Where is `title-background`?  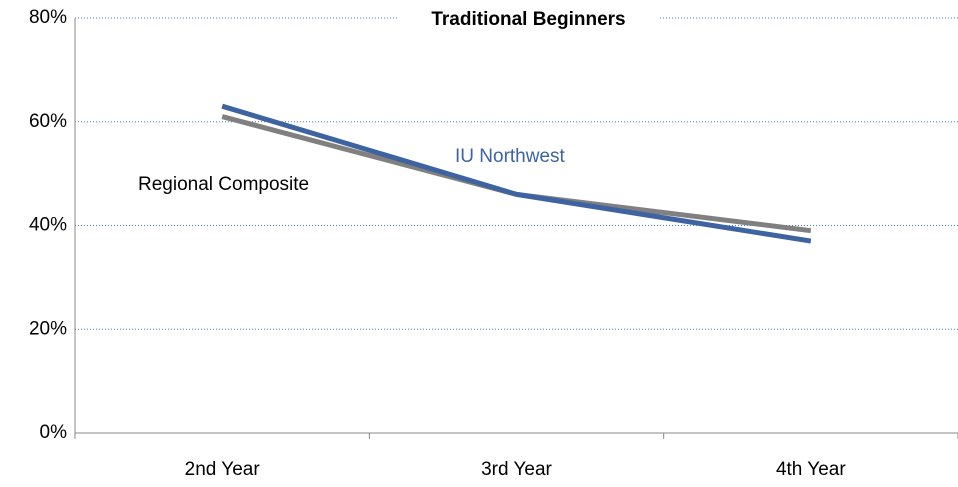 title-background is located at coordinates (528, 19).